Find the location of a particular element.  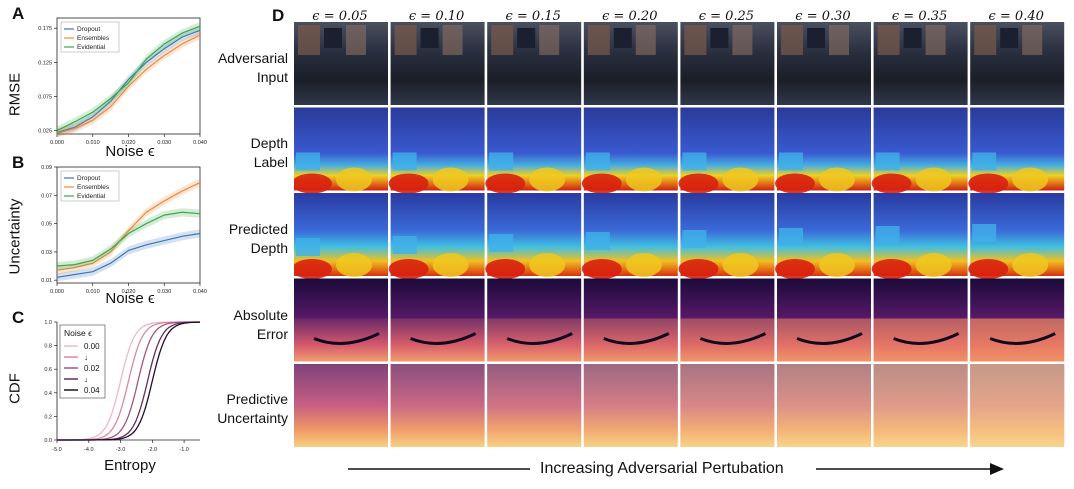

chart-a-ytick-label: 0.175 is located at coordinates (45, 29).